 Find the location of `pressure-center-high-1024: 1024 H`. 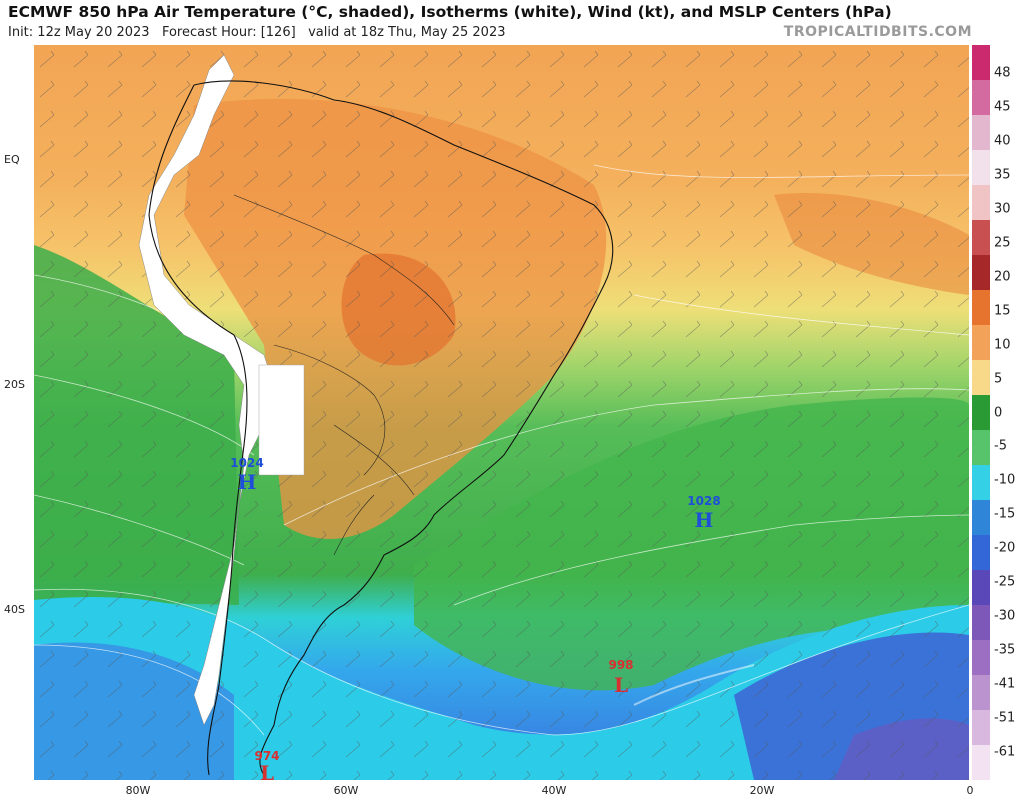

pressure-center-high-1024: 1024 H is located at coordinates (246, 475).